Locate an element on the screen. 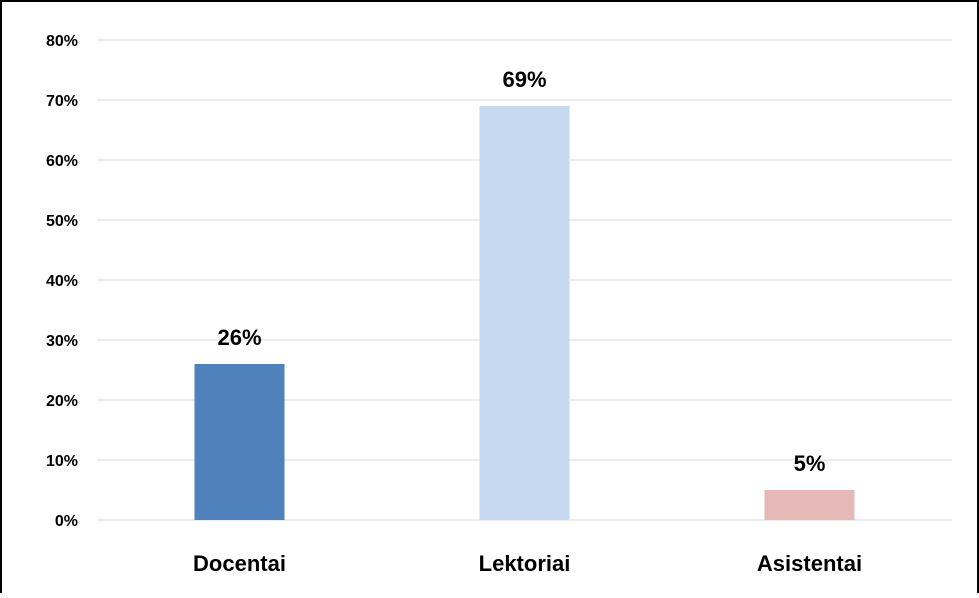 The height and width of the screenshot is (598, 979). y-tick-label: 40% is located at coordinates (62, 281).